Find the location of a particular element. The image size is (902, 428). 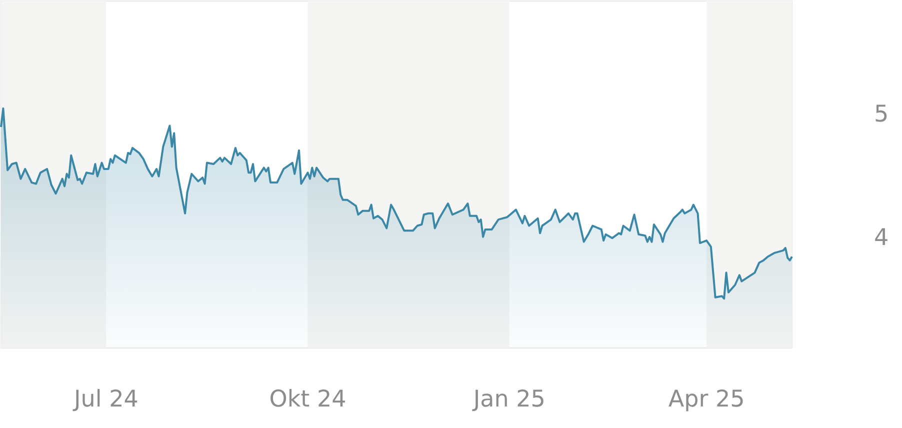

x-tick-label: Apr 25 is located at coordinates (706, 399).